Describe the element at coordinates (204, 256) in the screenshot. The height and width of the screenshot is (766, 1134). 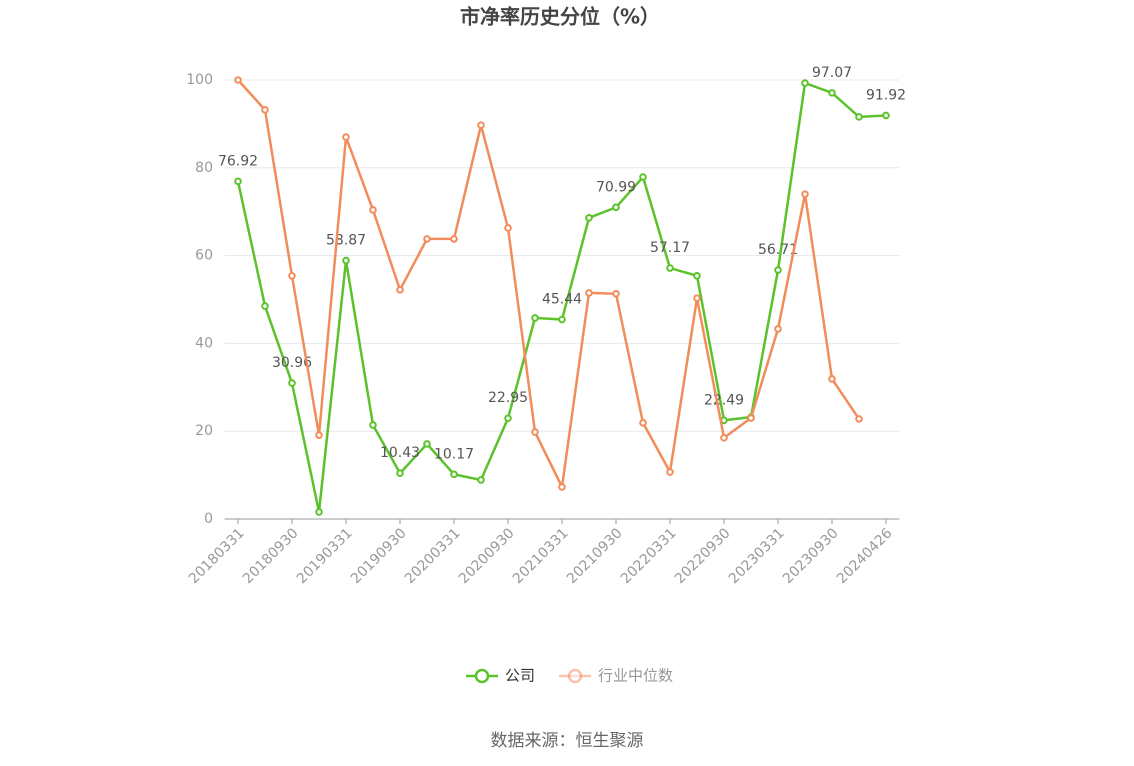
I see `y-tick-label: 60` at that location.